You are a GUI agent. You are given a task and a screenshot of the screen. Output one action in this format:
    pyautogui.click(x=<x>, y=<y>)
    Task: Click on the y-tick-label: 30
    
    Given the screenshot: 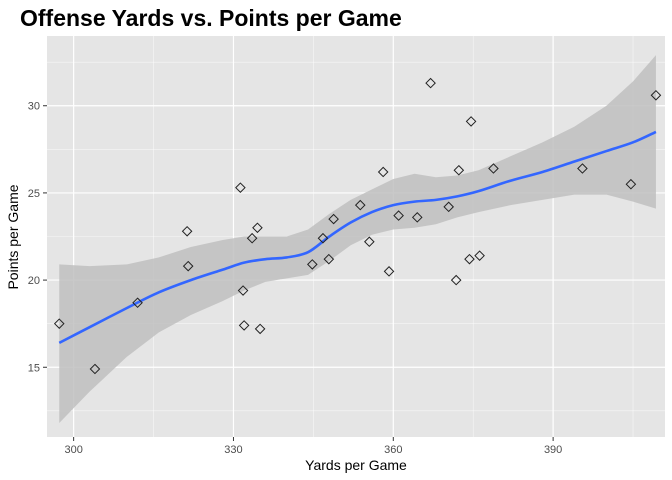 What is the action you would take?
    pyautogui.click(x=34, y=107)
    